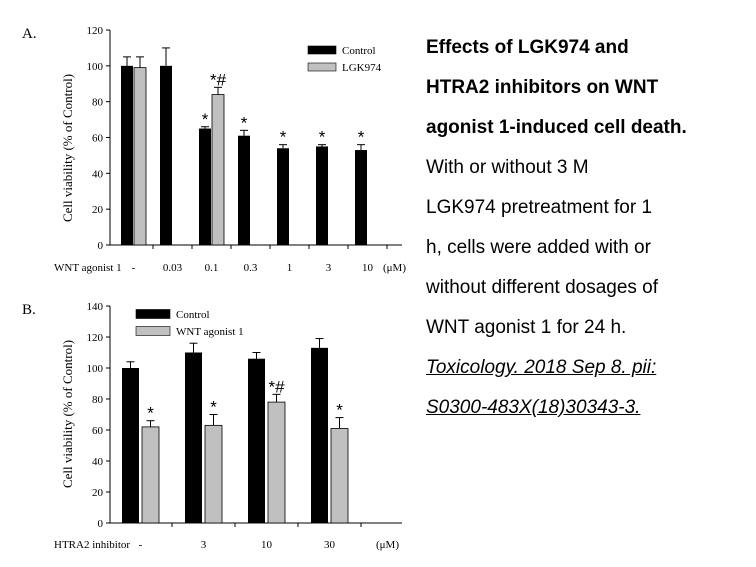 The image size is (756, 567). Describe the element at coordinates (173, 268) in the screenshot. I see `x-tick-label: 0.03` at that location.